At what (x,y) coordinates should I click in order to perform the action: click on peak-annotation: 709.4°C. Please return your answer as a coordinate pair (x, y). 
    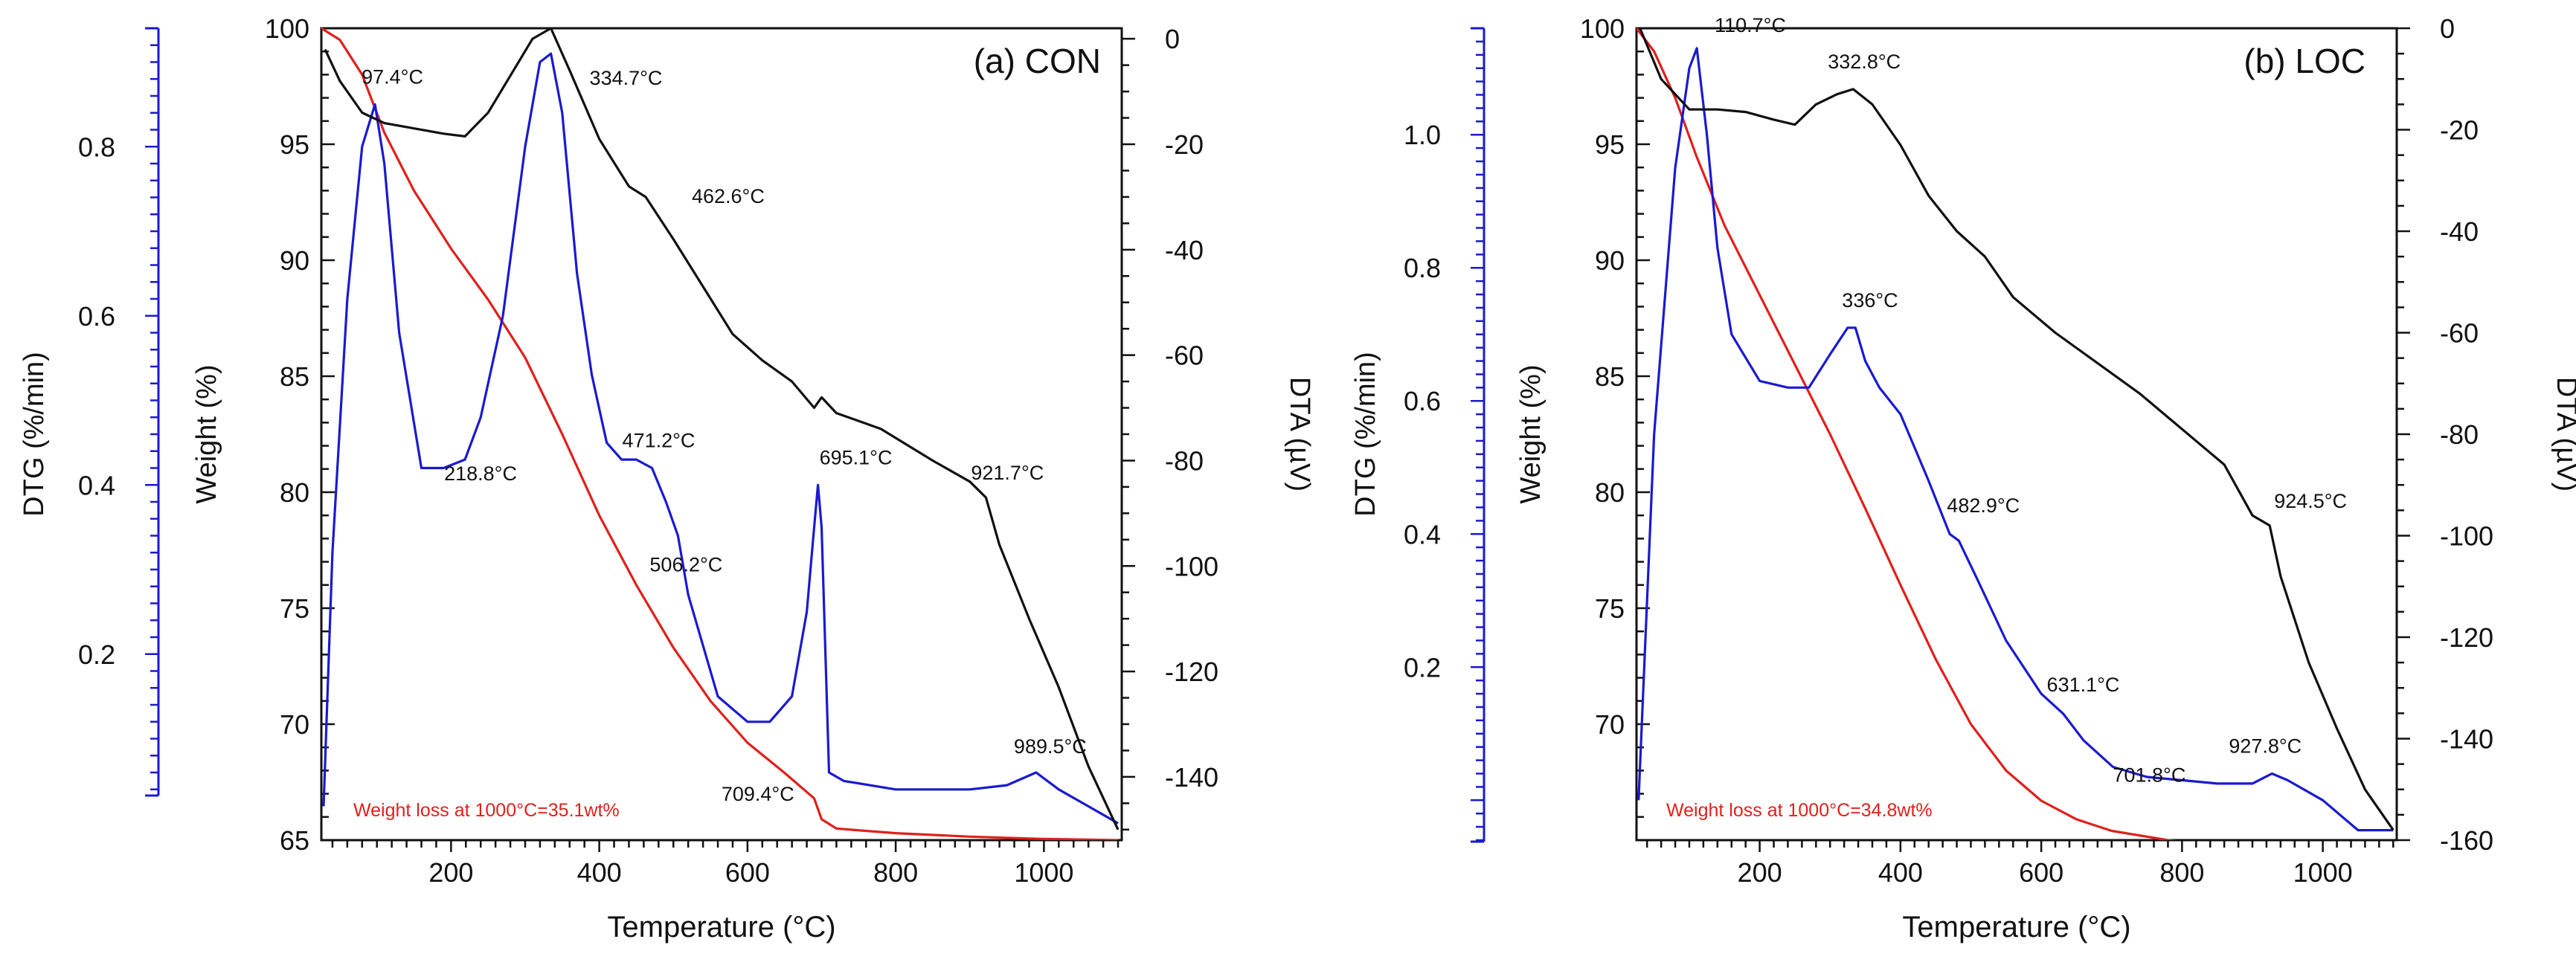
    Looking at the image, I should click on (758, 794).